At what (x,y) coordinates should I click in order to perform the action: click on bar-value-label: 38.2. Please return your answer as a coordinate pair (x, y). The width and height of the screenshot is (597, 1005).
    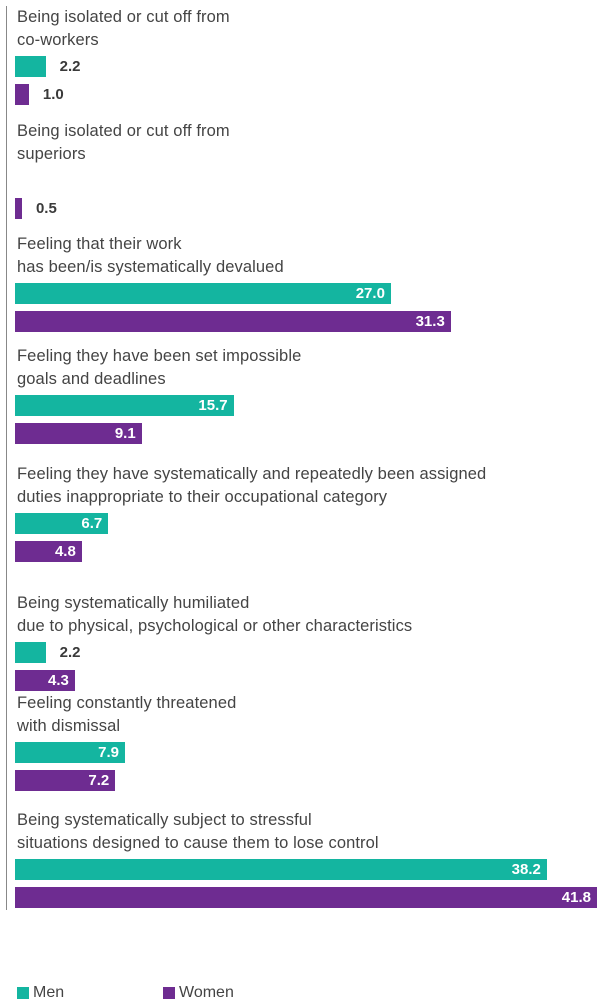
    Looking at the image, I should click on (526, 869).